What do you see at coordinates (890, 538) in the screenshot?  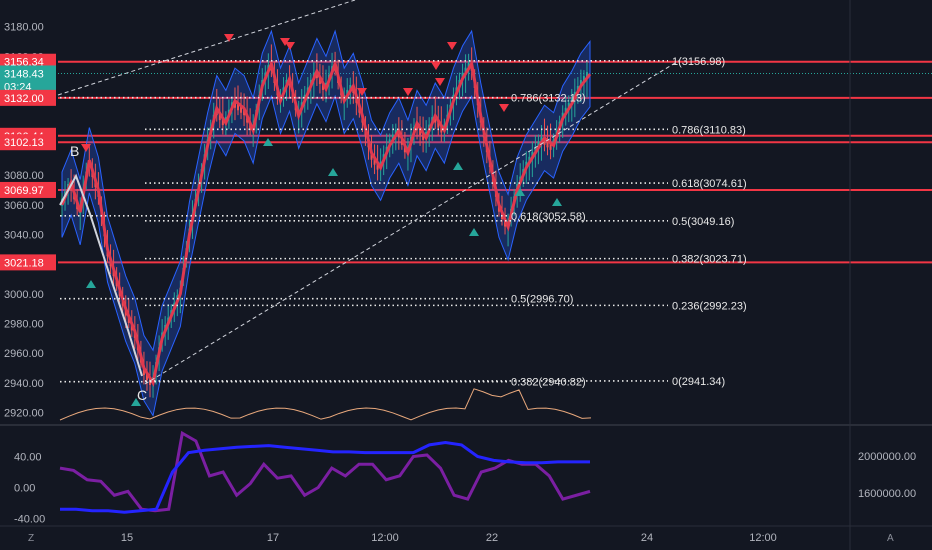 I see `auto-scale-icon: A` at bounding box center [890, 538].